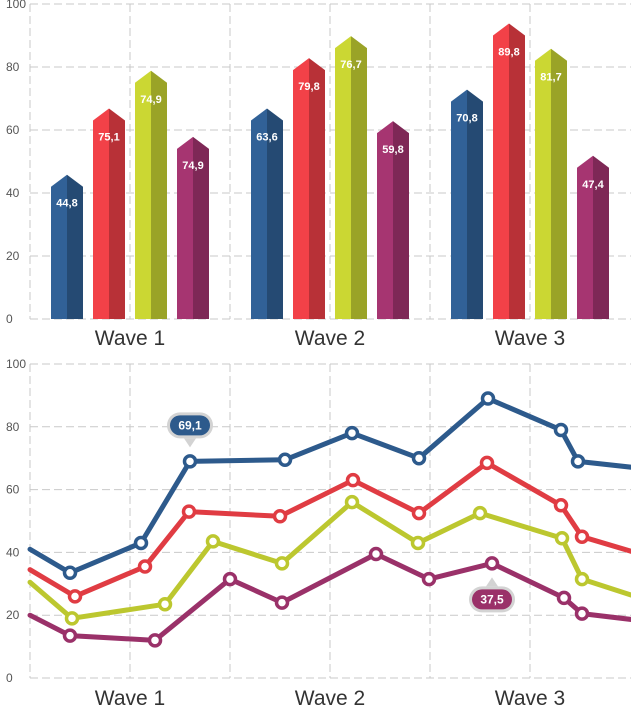 This screenshot has height=716, width=631. I want to click on bar-data-label: 47,4, so click(593, 185).